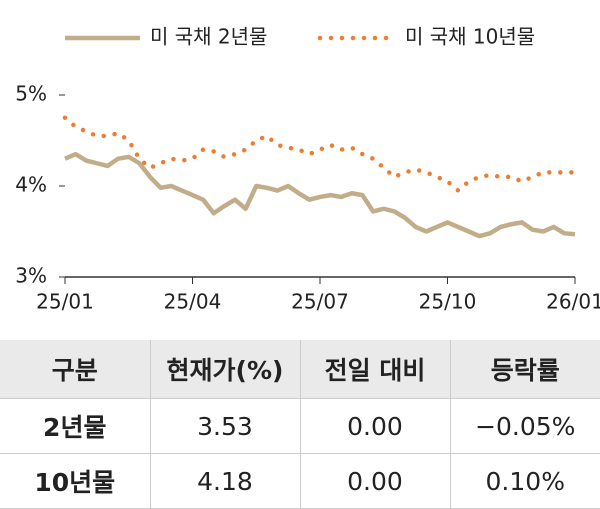  What do you see at coordinates (524, 481) in the screenshot?
I see `cell: 0.10%` at bounding box center [524, 481].